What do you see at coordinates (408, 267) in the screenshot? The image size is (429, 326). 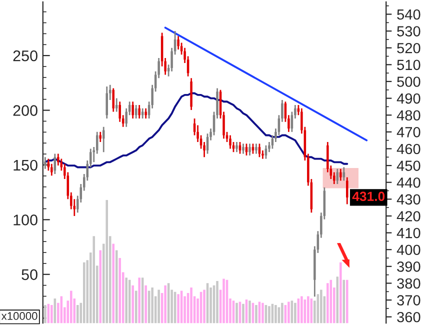 I see `y-tick-label: 390` at bounding box center [408, 267].